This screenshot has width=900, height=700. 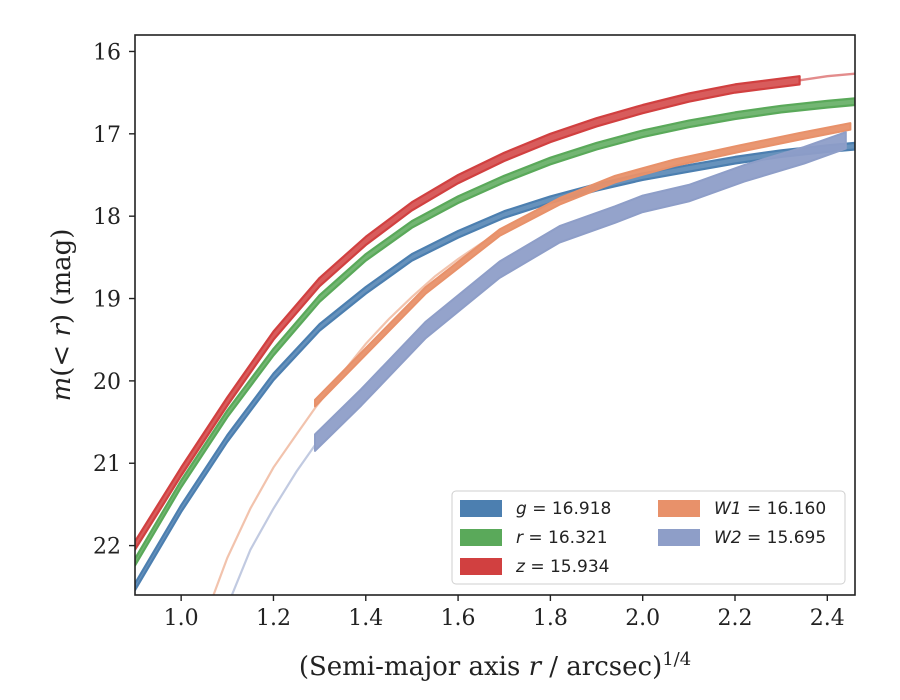 What do you see at coordinates (107, 135) in the screenshot?
I see `y-tick-label: 17` at bounding box center [107, 135].